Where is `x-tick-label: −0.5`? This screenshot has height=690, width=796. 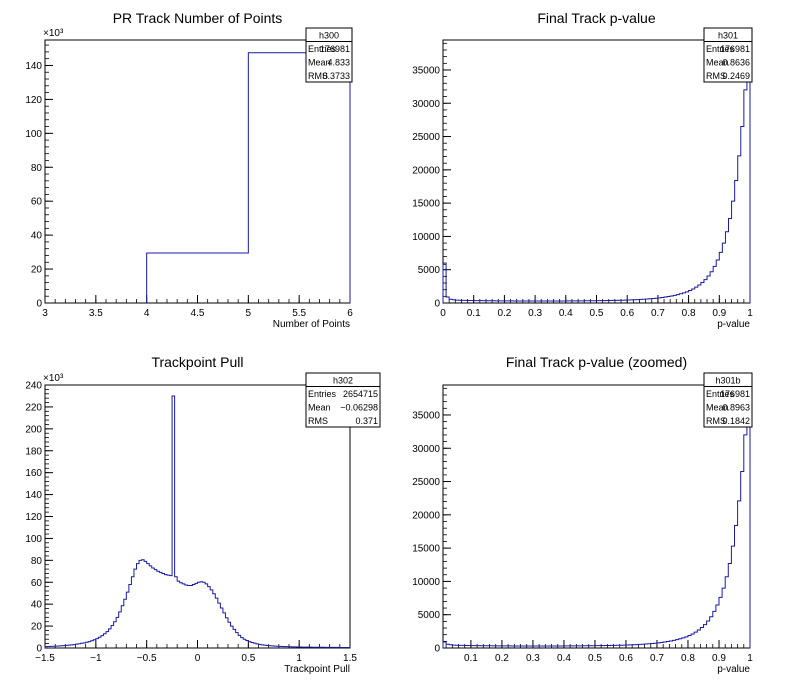 x-tick-label: −0.5 is located at coordinates (147, 658).